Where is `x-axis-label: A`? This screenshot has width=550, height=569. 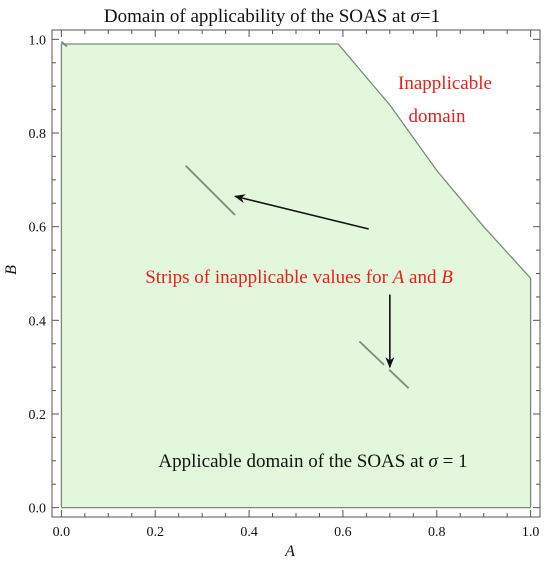 x-axis-label: A is located at coordinates (289, 551).